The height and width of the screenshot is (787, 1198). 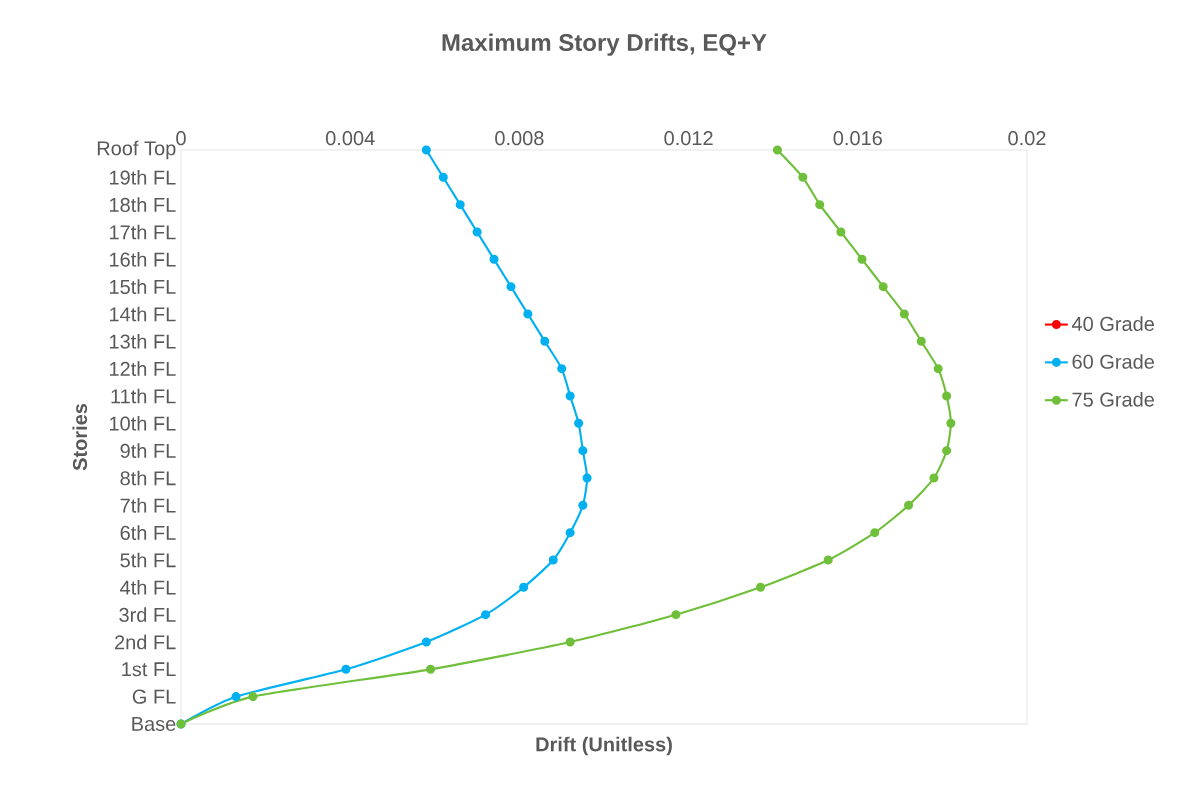 I want to click on y-tick-label: 7th FL, so click(x=148, y=505).